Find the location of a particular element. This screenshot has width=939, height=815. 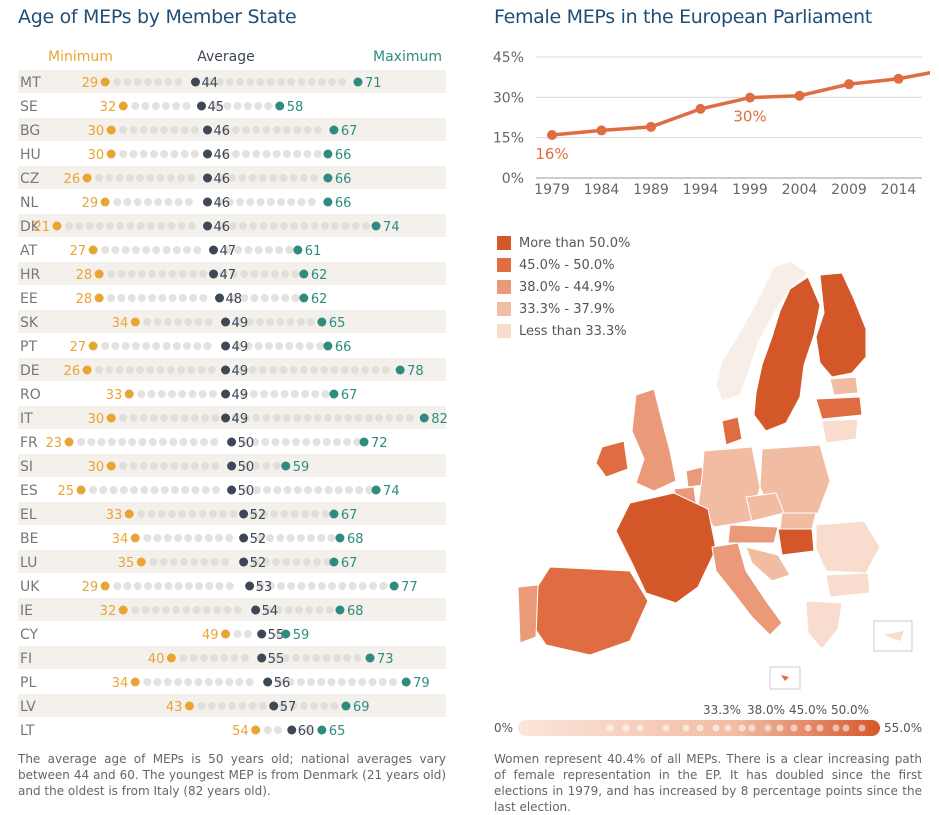

min-label: 30 is located at coordinates (96, 467).